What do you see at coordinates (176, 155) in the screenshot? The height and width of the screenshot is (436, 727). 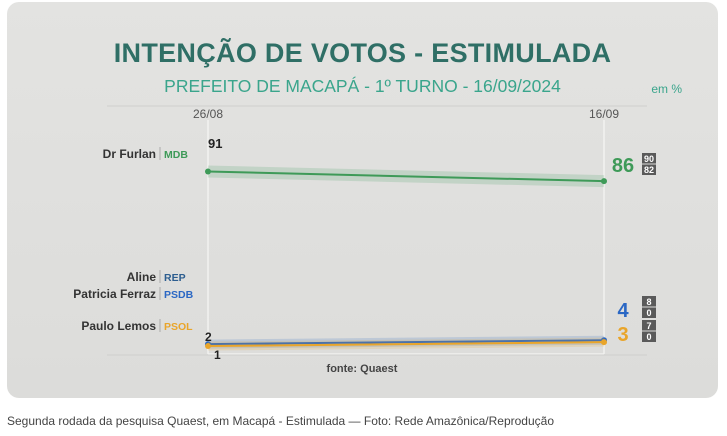 I see `party-label-0: MDB` at bounding box center [176, 155].